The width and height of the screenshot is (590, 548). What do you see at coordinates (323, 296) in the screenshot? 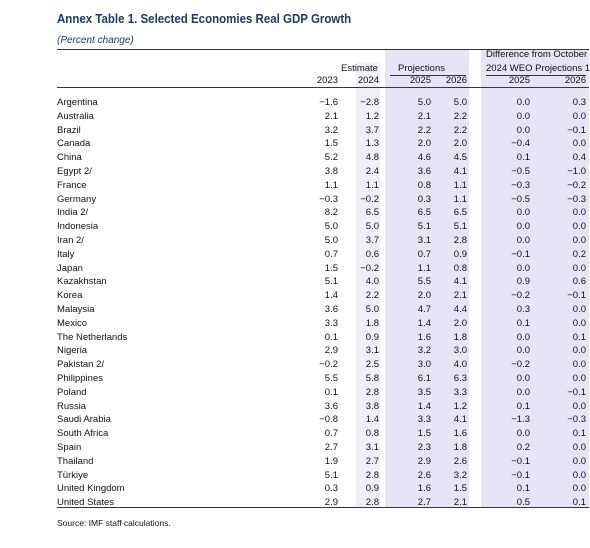
I see `table-row: Korea 1.4 2.2 2.0 2.1 −0.2 −0.1` at bounding box center [323, 296].